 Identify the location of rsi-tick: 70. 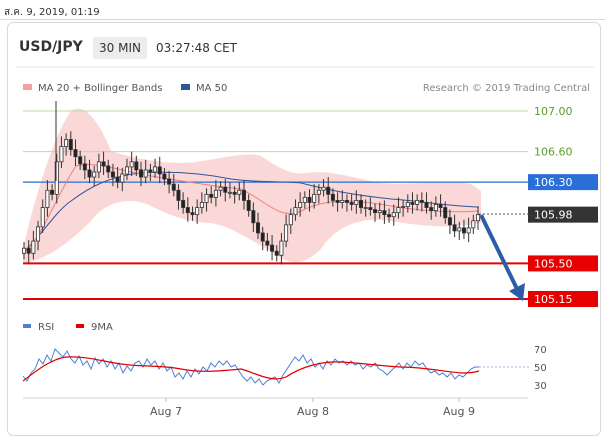
(540, 350).